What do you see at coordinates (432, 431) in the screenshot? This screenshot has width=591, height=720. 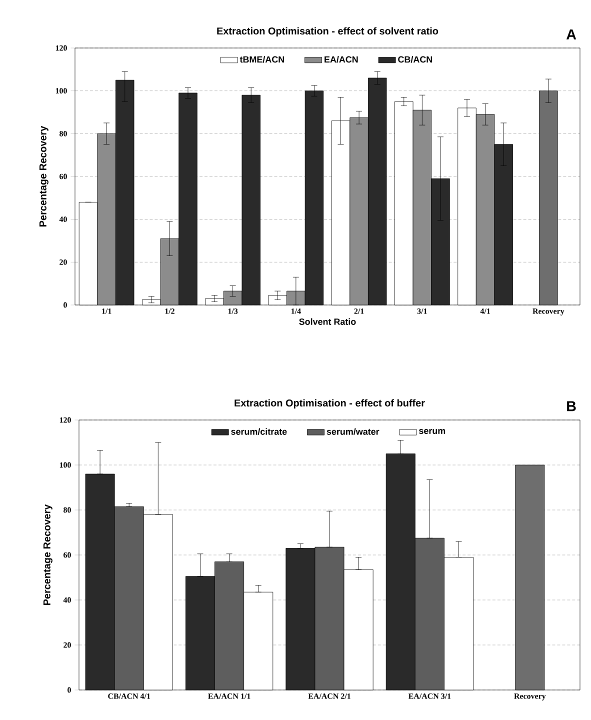 I see `legend-label: serum` at bounding box center [432, 431].